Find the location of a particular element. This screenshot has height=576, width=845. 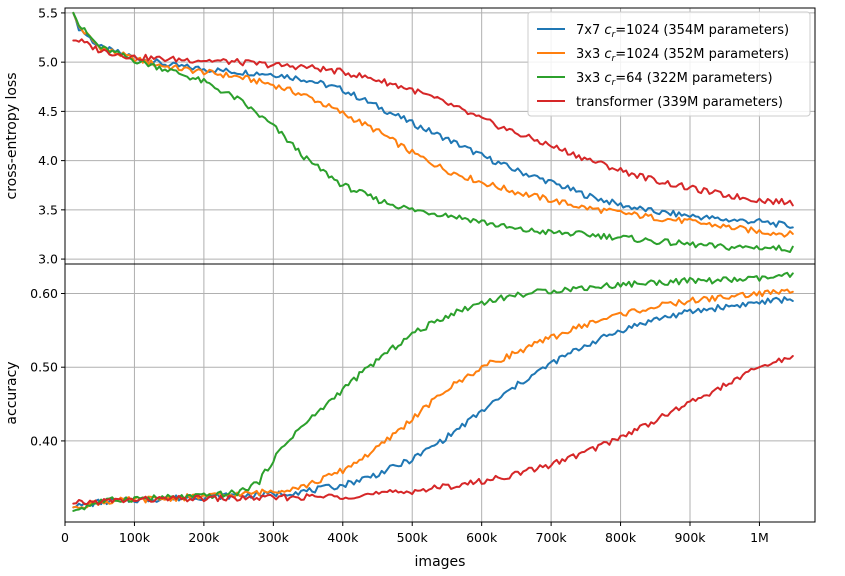

accuracy-y-ticks: 0.40 0.50 0.60 is located at coordinates (47, 367).